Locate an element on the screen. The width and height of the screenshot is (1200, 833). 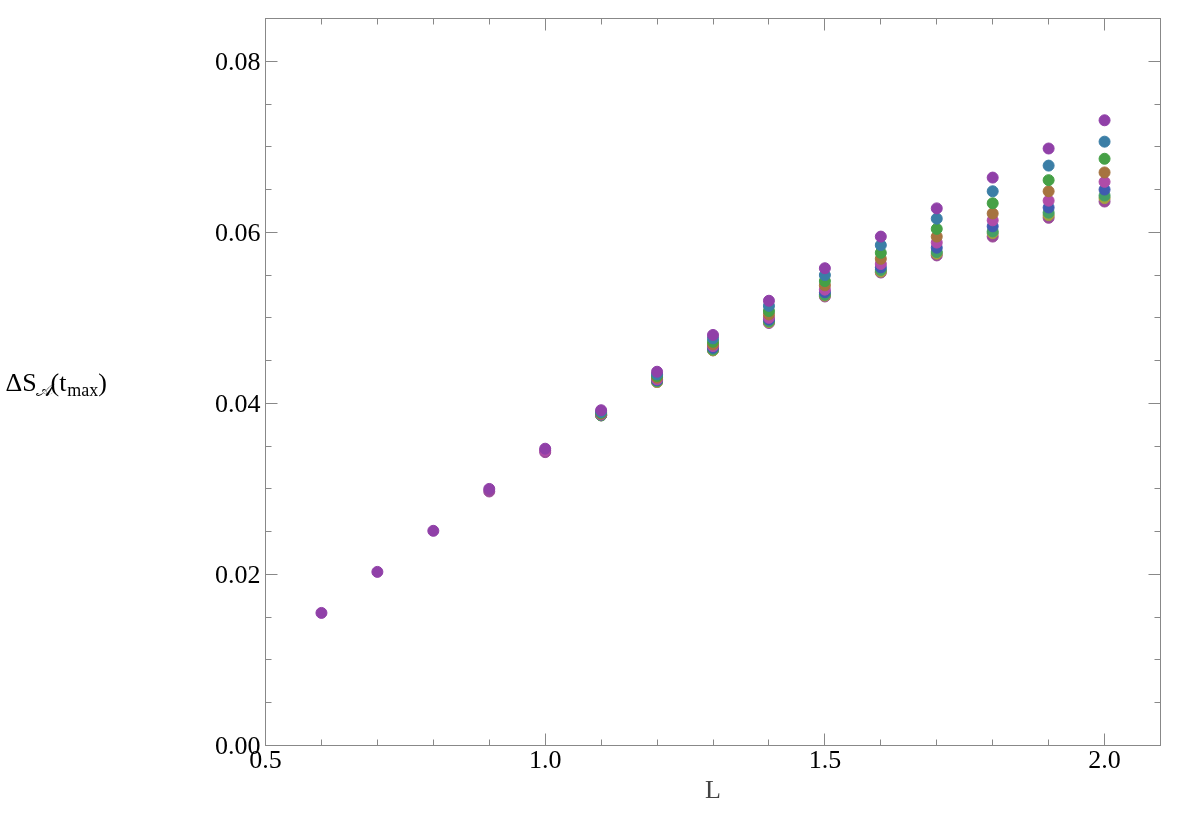
y-tick-label: 0.04 is located at coordinates (238, 403).